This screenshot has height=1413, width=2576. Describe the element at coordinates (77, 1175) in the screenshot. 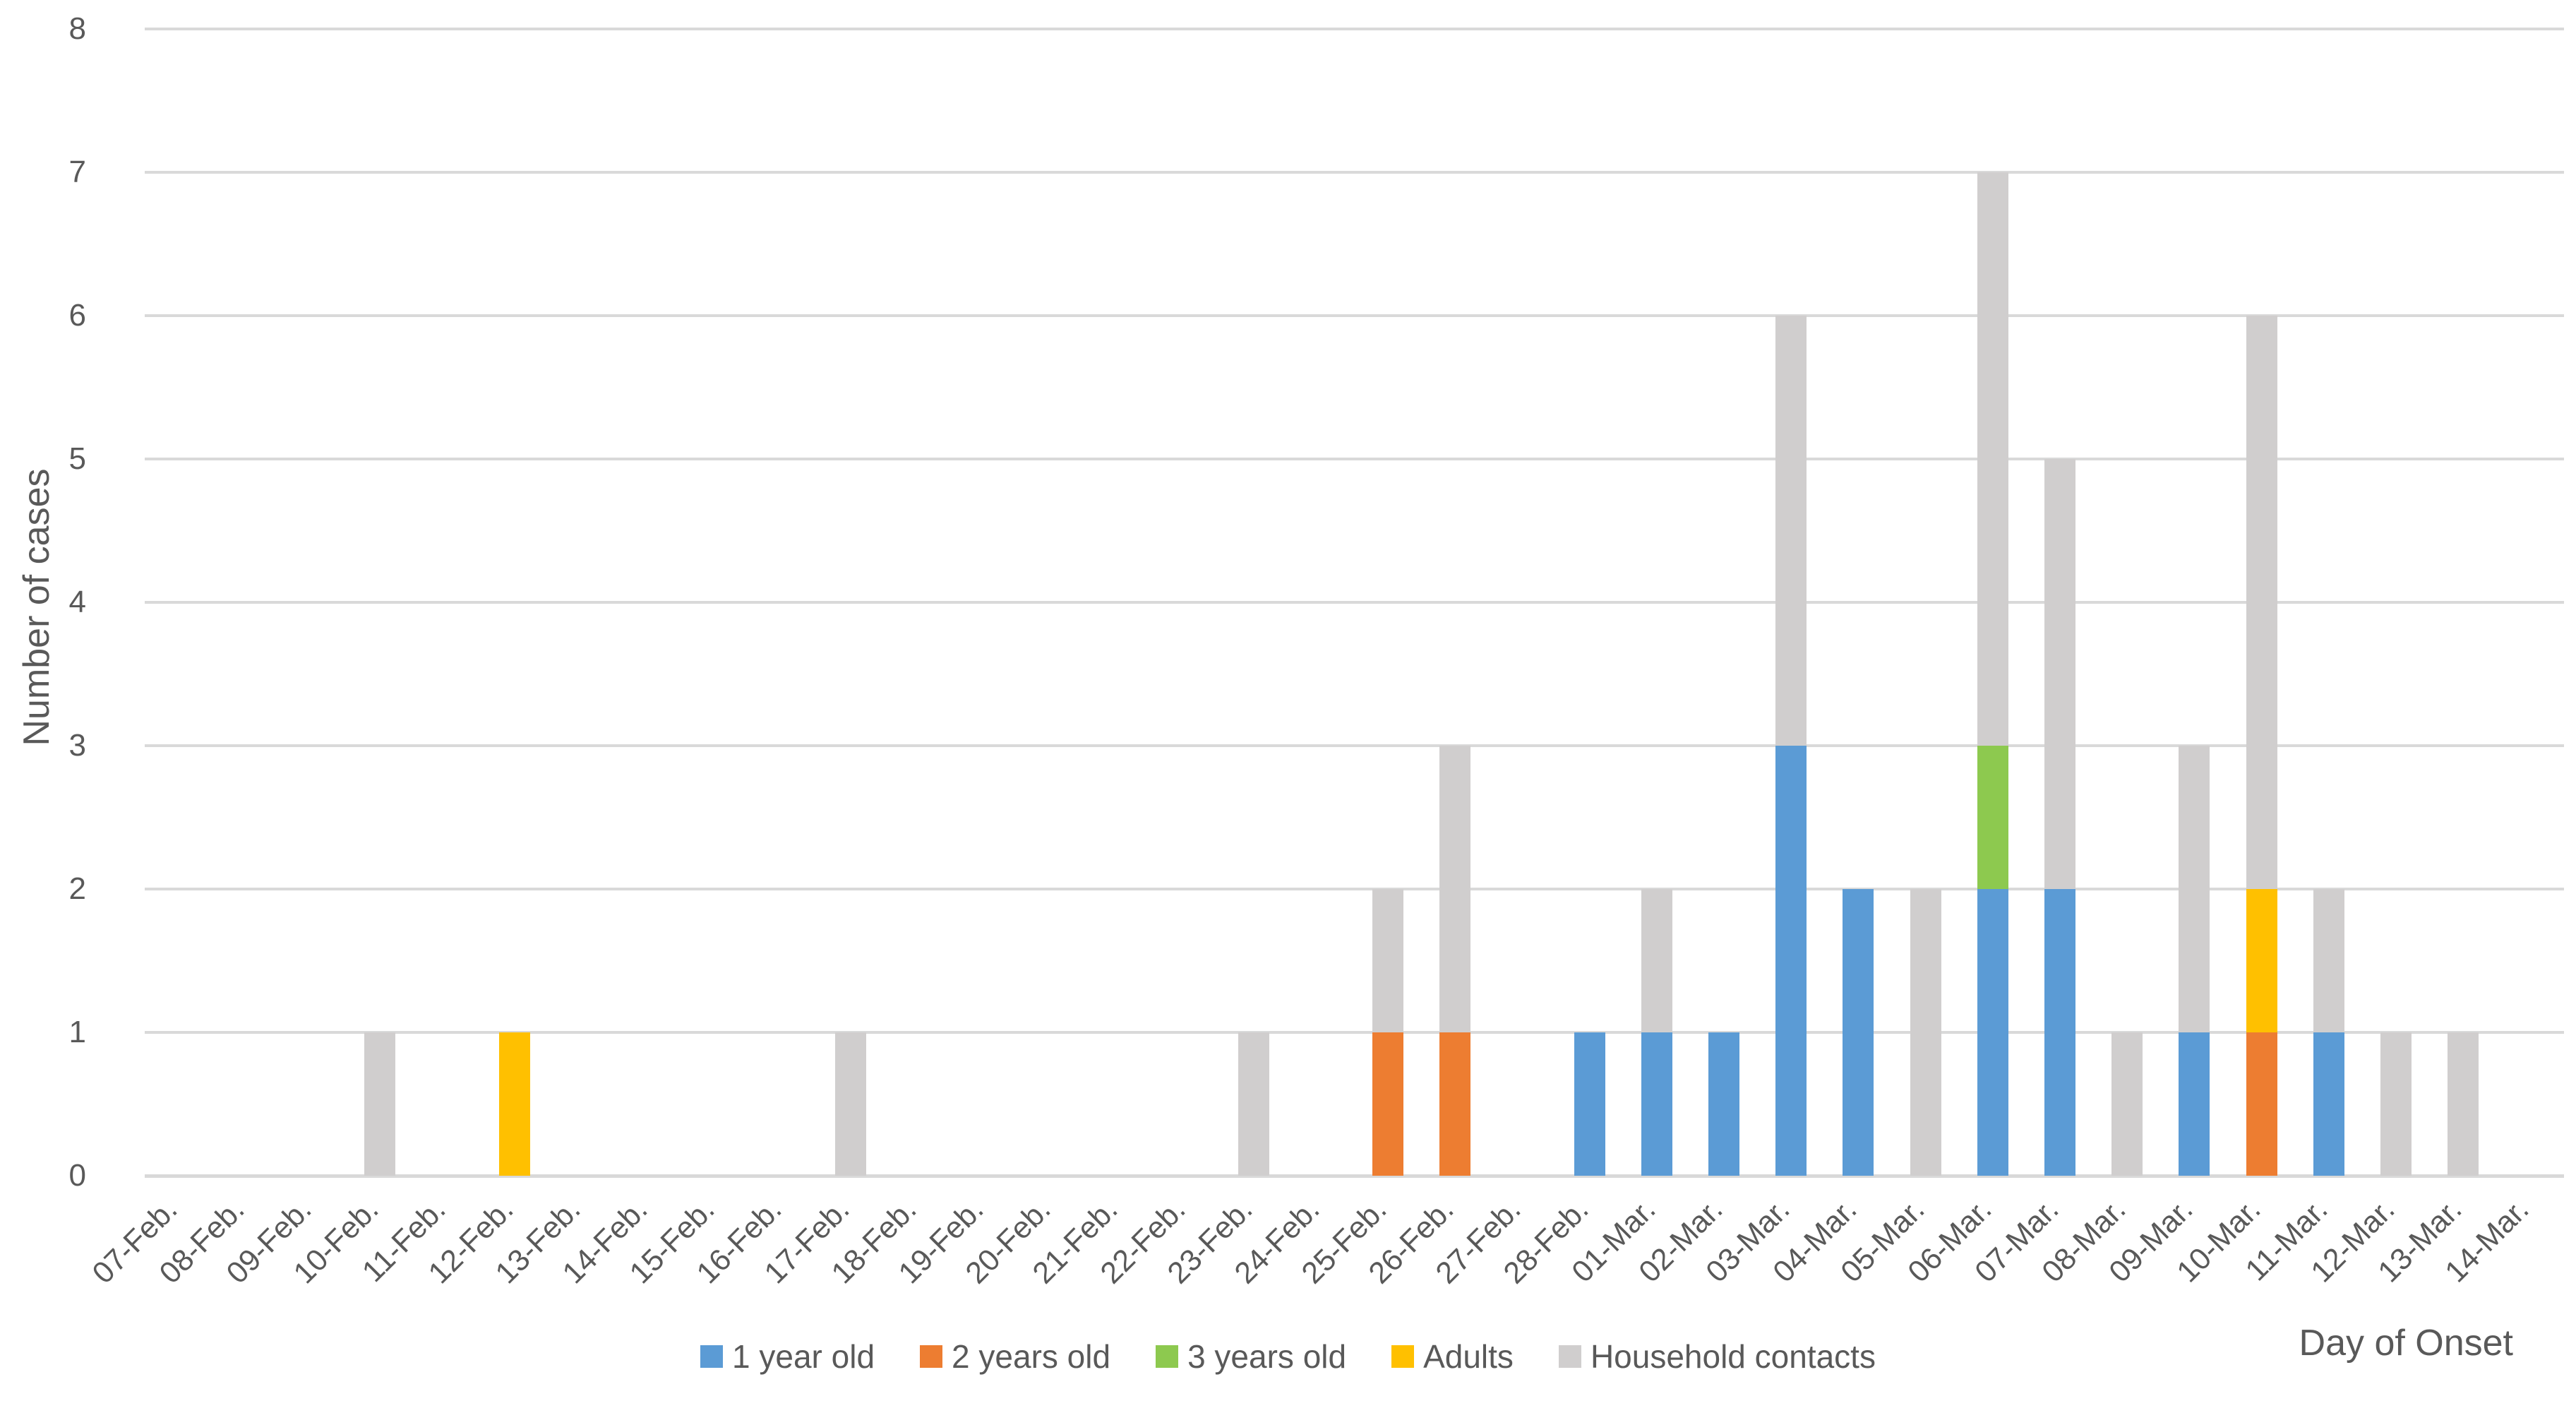

I see `y-tick-label: 0` at that location.